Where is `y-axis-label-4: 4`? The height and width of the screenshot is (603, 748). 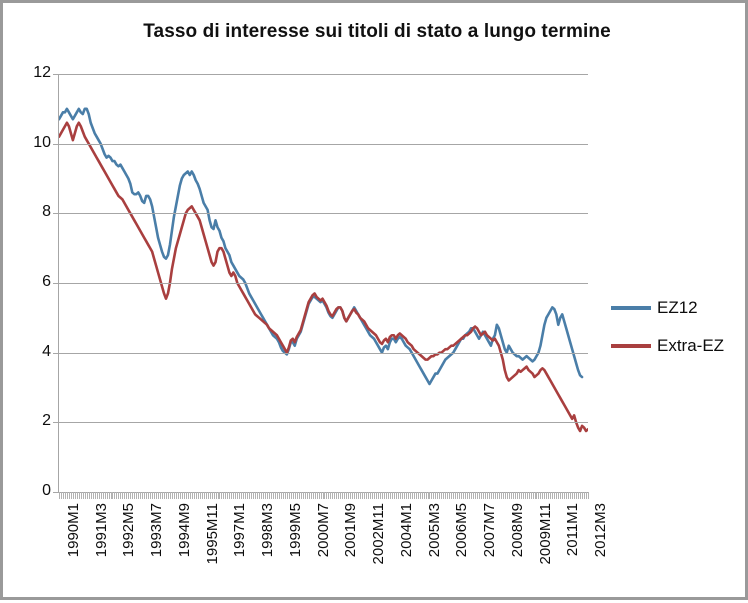 y-axis-label-4: 4 is located at coordinates (46, 351).